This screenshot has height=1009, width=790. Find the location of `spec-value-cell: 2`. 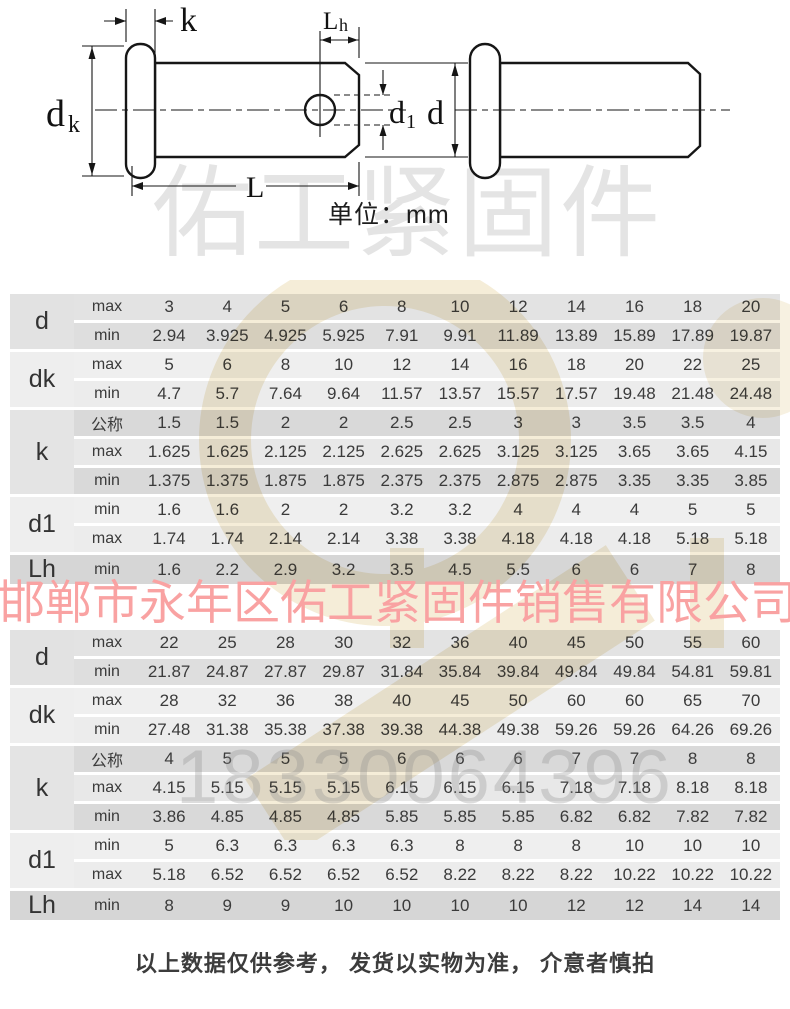

spec-value-cell: 2 is located at coordinates (285, 510).